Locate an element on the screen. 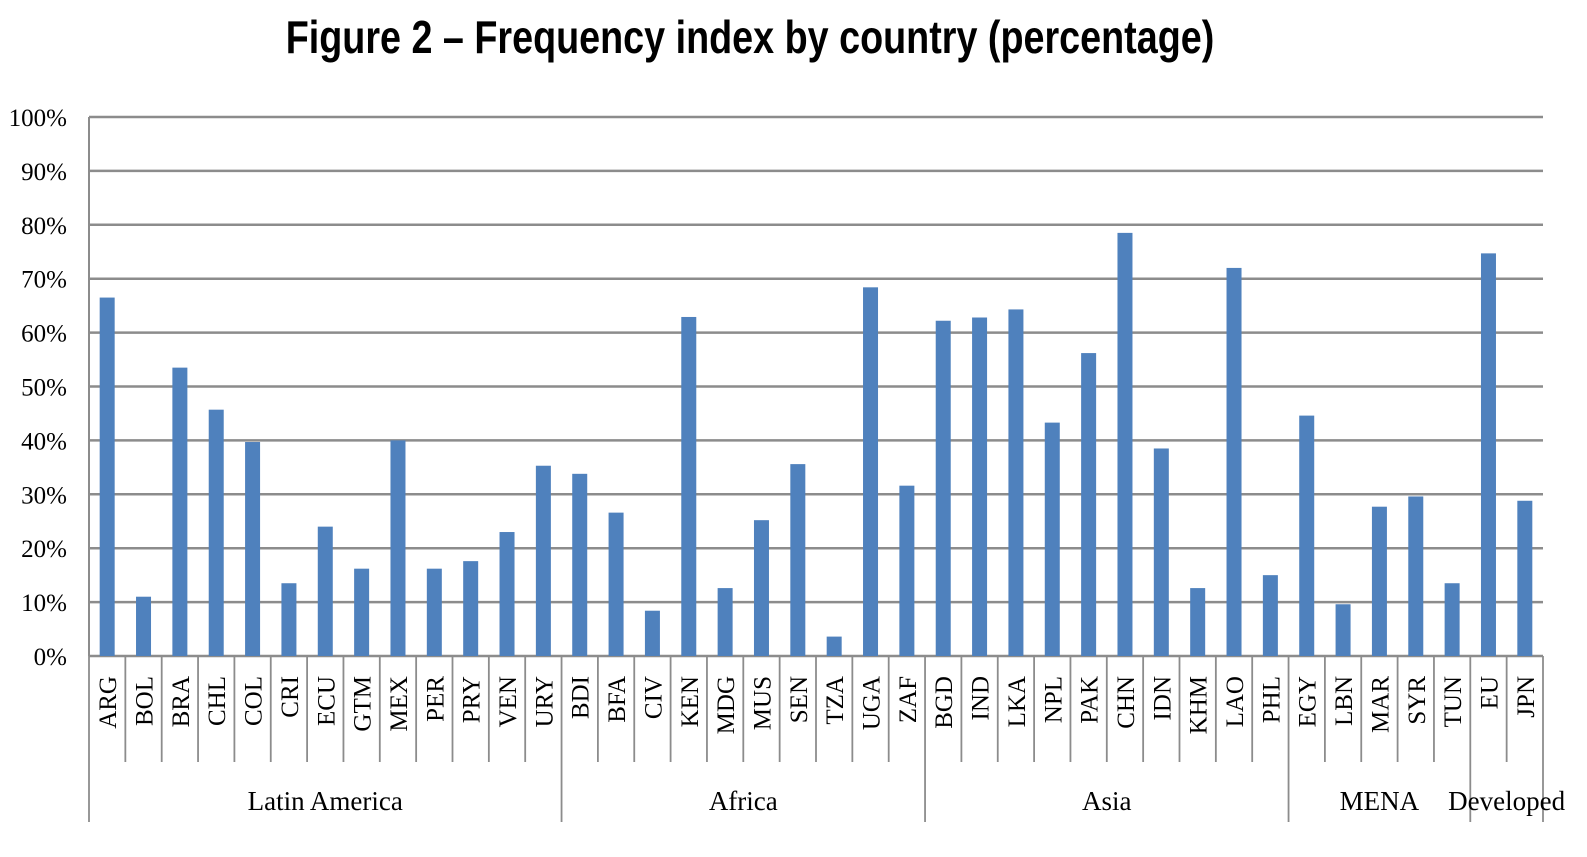  category-label: JPN is located at coordinates (1526, 697).